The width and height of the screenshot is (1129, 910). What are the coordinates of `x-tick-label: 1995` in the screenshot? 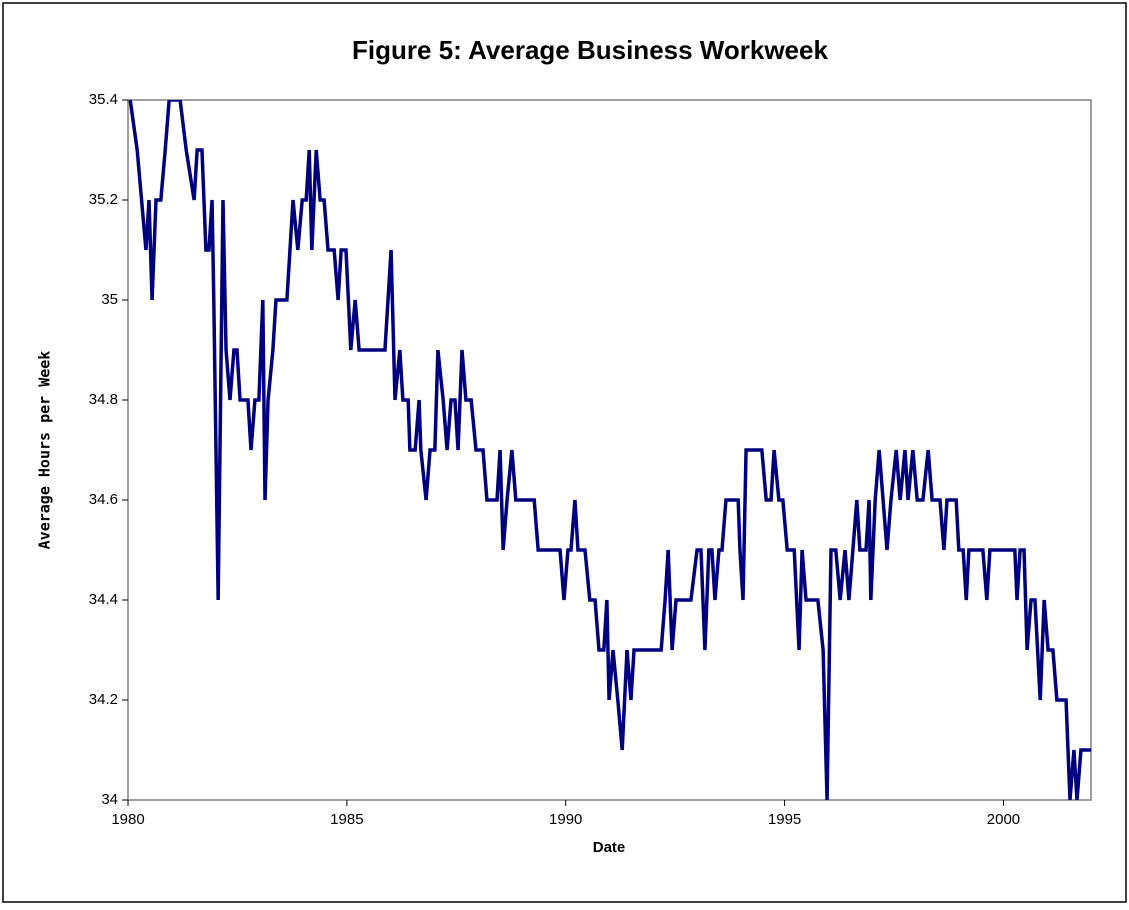 It's located at (784, 819).